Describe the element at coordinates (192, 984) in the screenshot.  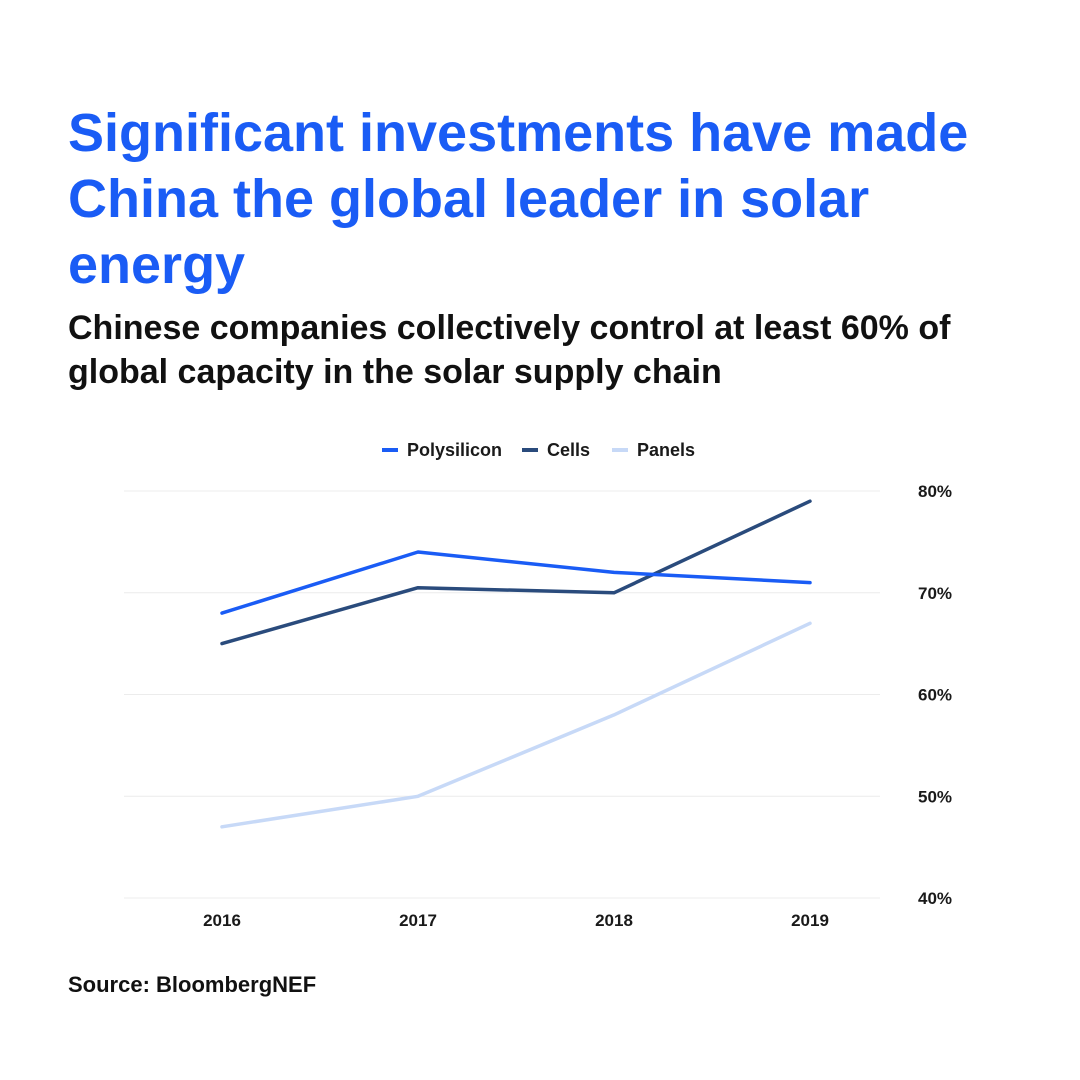
I see `source-note: Source: BloombergNEF` at that location.